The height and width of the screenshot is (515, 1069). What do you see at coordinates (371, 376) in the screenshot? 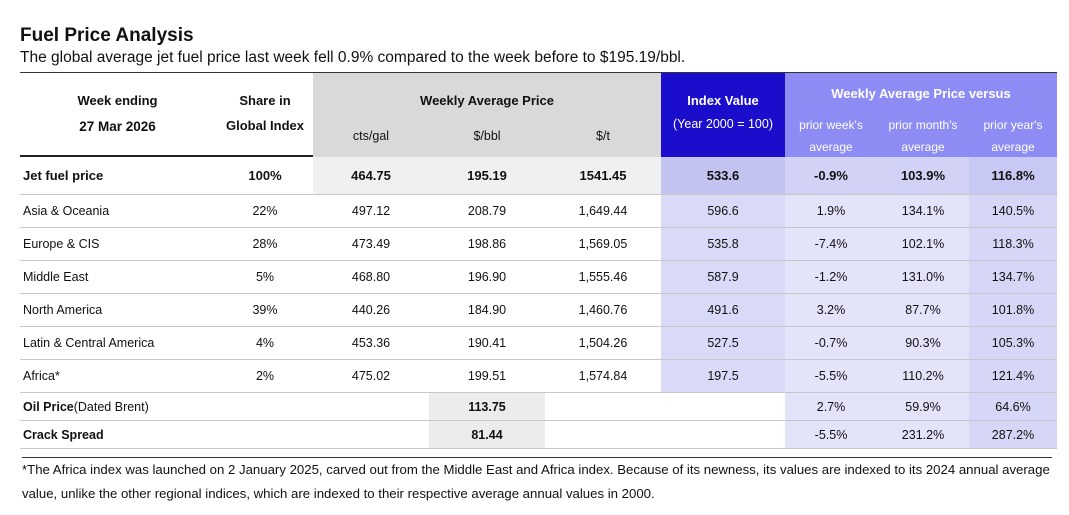
I see `cts-cell: 475.02` at bounding box center [371, 376].